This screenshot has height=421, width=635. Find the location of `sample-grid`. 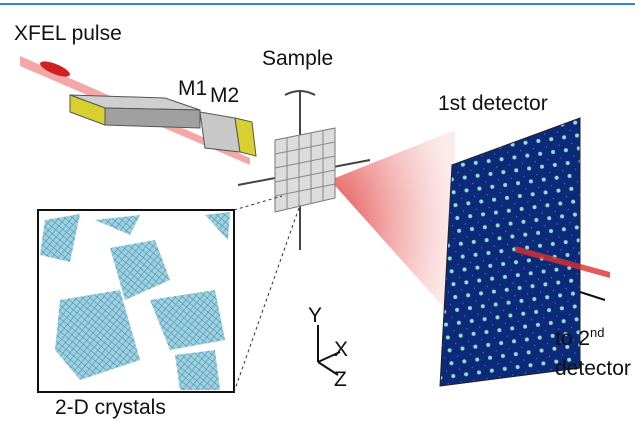

sample-grid is located at coordinates (305, 170).